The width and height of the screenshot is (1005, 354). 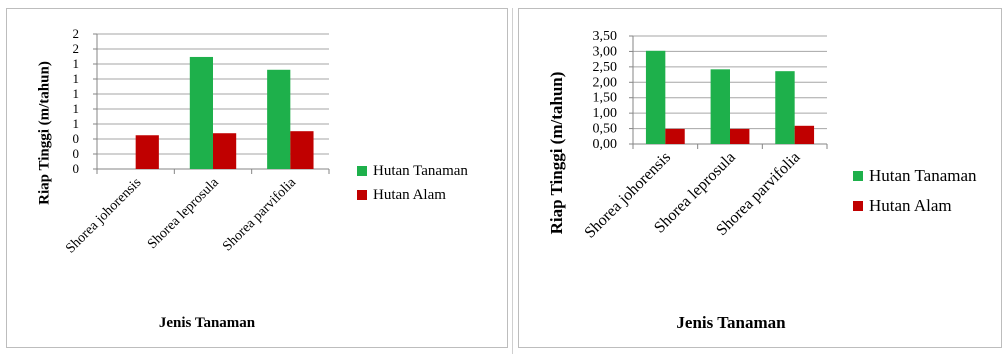 I want to click on x-category-label: Shorea johorensis, so click(x=103, y=215).